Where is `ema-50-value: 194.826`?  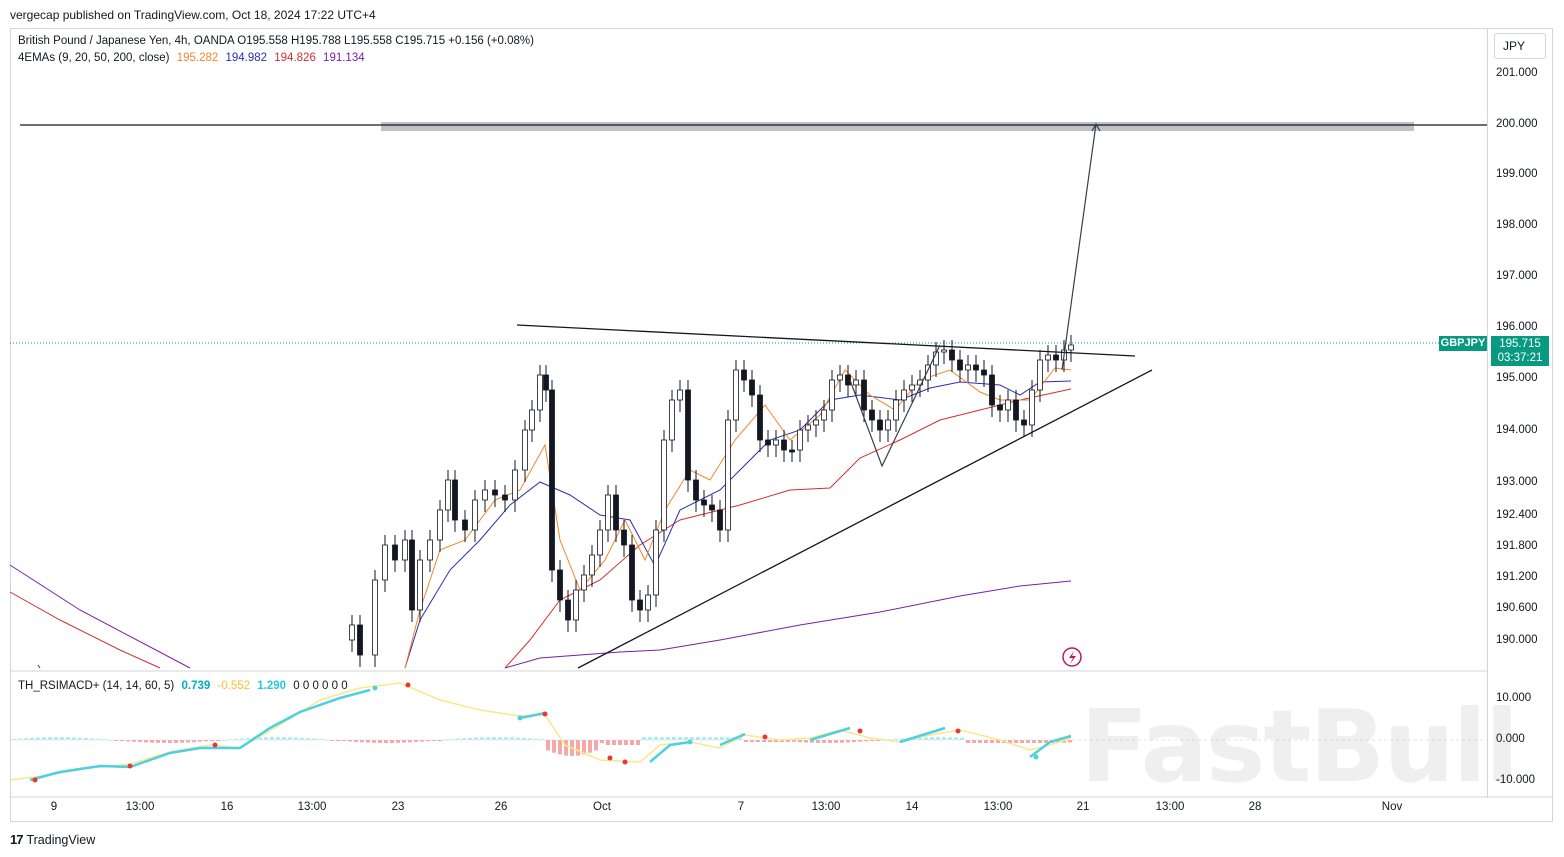
ema-50-value: 194.826 is located at coordinates (295, 58).